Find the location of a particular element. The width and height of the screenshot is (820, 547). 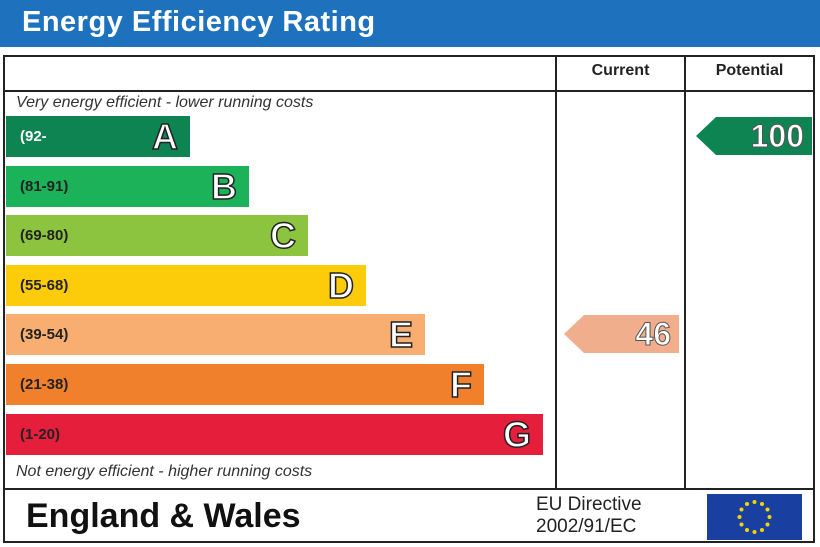

footer-divider is located at coordinates (409, 489).